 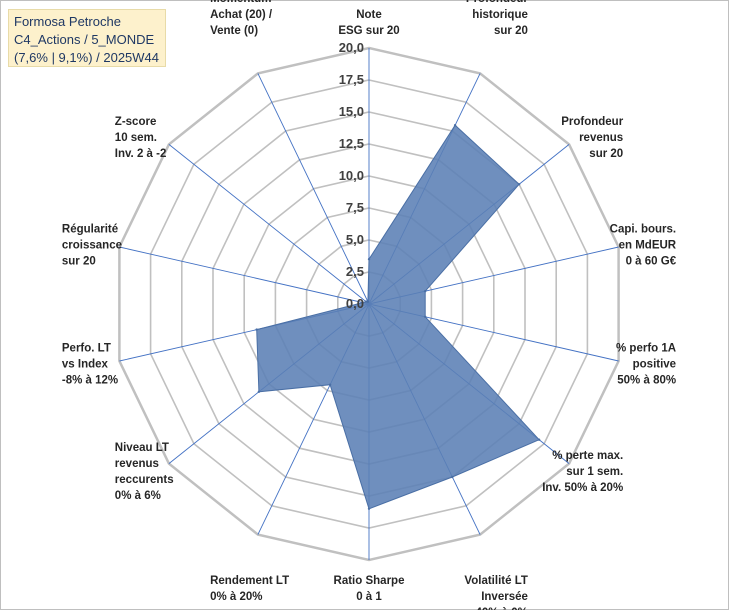 I want to click on tick-label: 7,5, so click(x=355, y=207).